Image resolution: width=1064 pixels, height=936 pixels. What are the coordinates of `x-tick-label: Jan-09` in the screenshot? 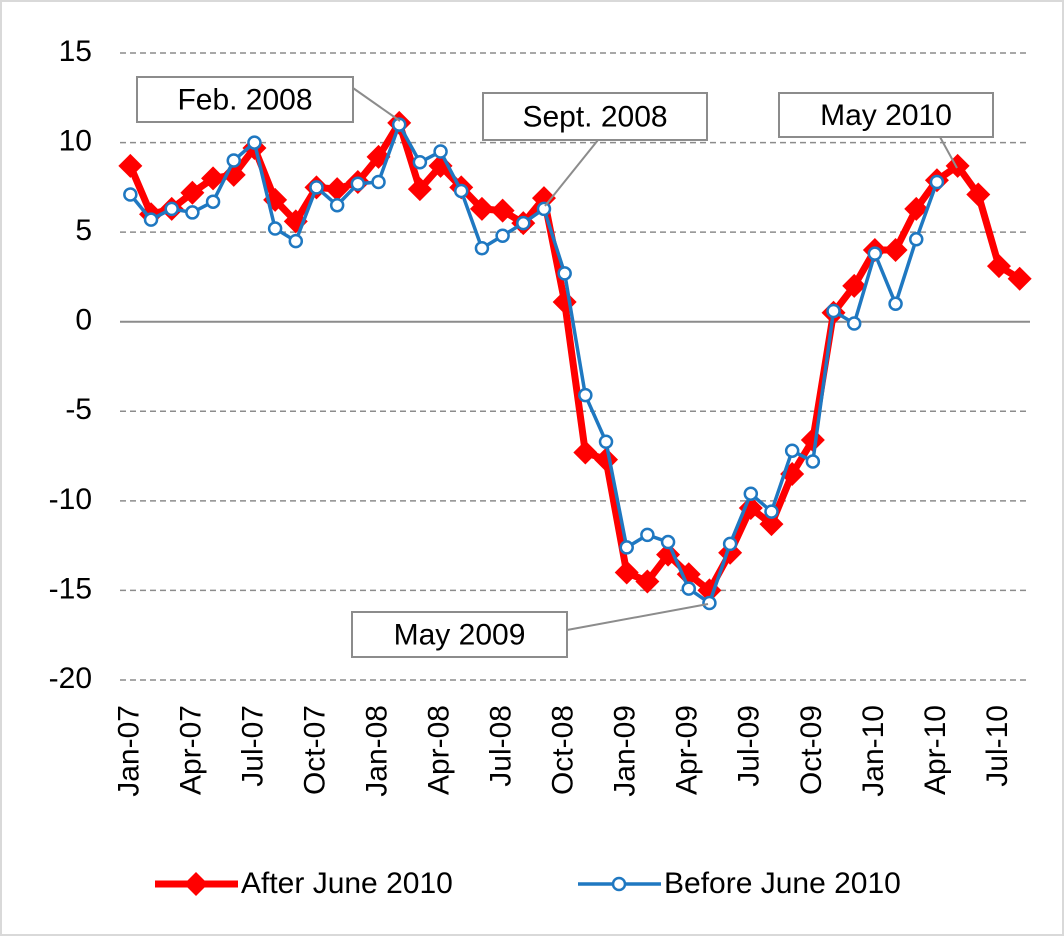 It's located at (625, 751).